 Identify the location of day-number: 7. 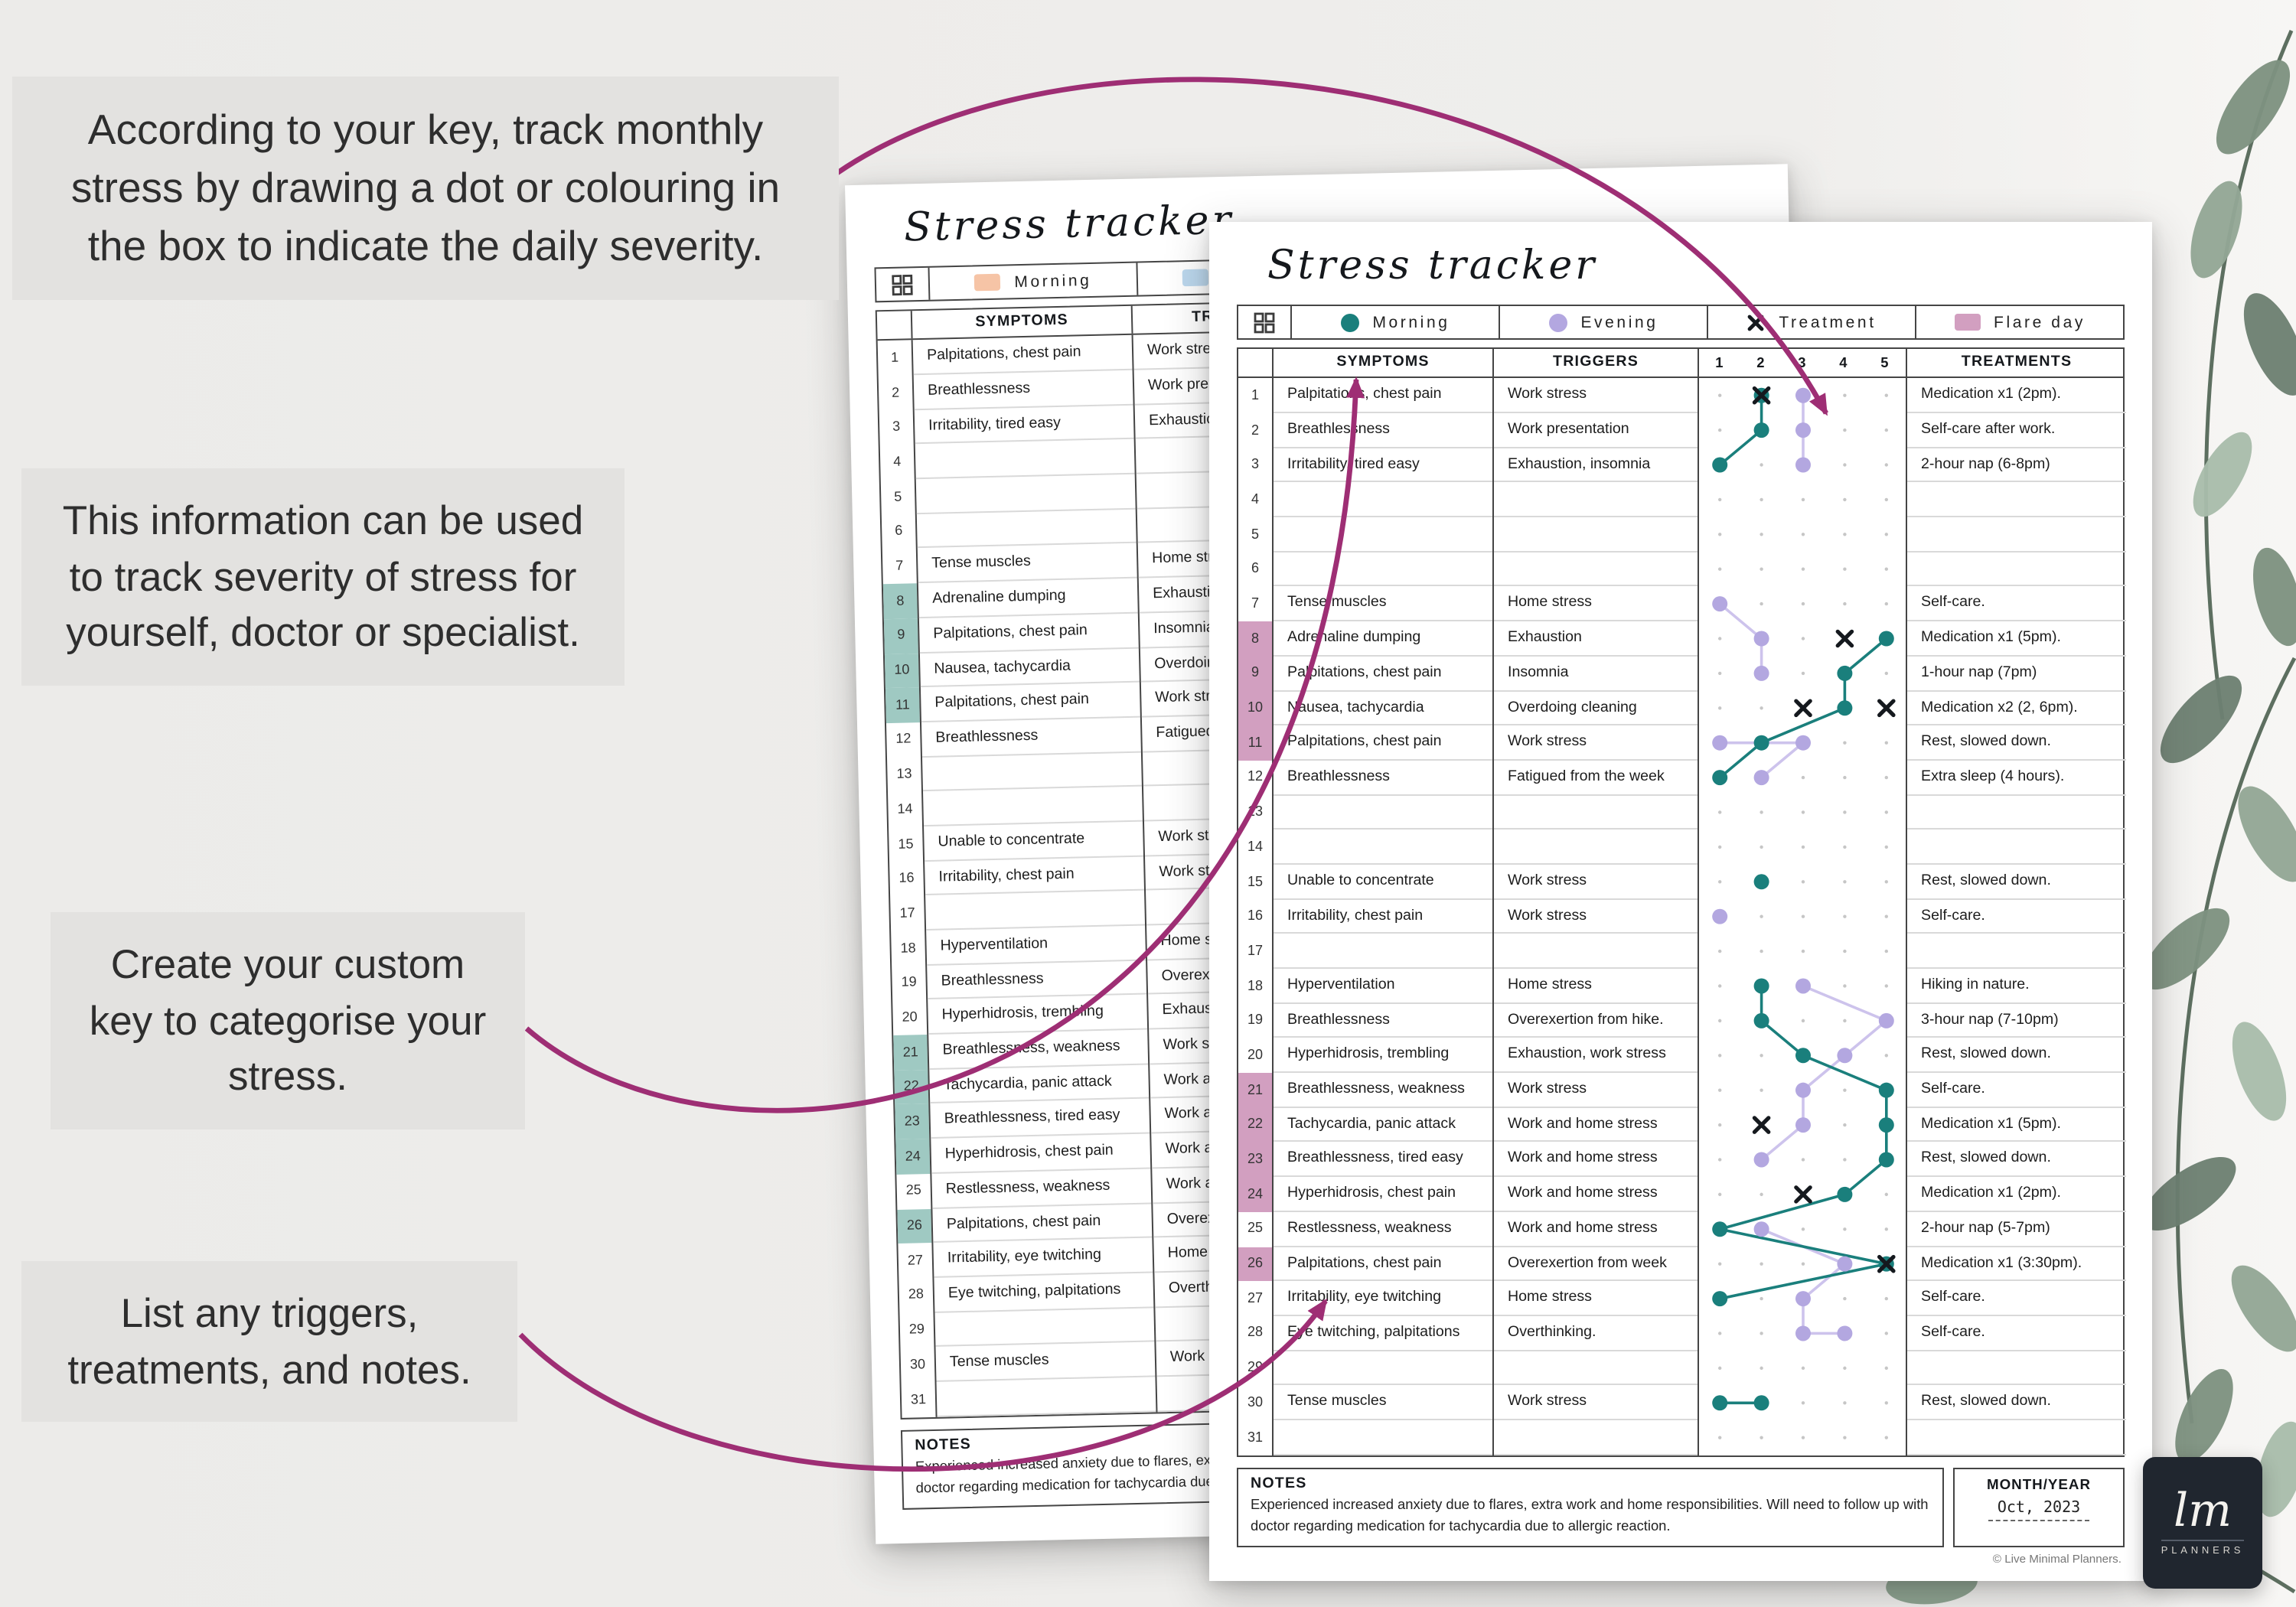
(899, 565).